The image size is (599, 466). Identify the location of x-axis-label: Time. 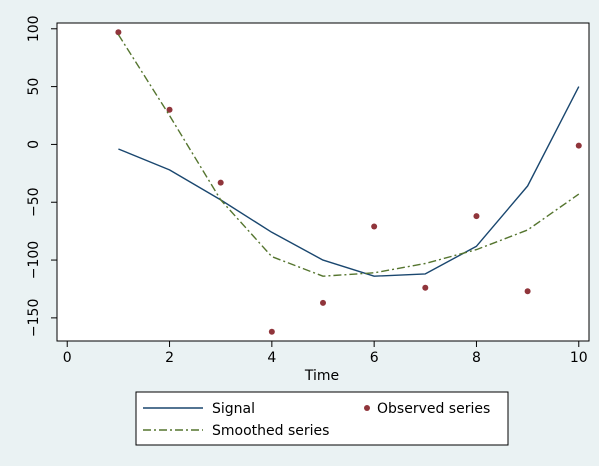
(321, 376).